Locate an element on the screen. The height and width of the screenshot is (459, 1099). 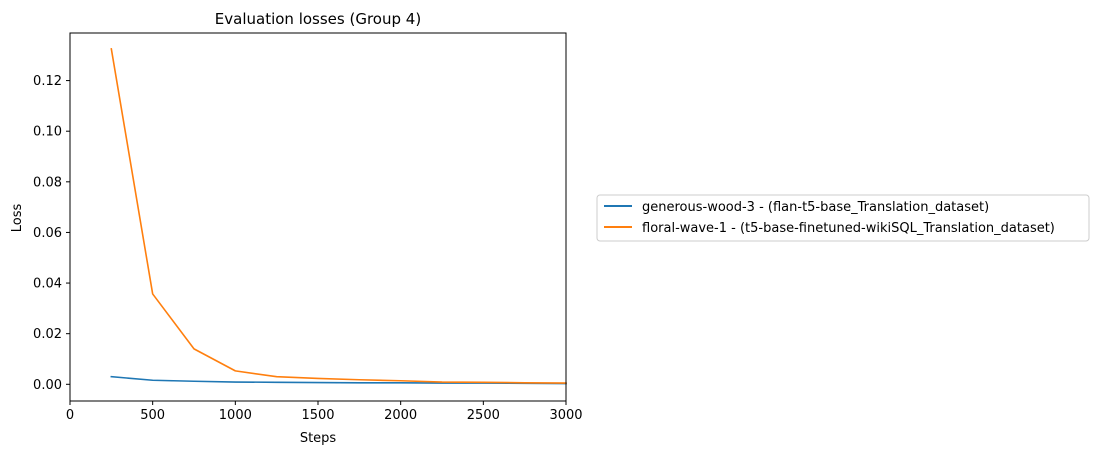
x-tick-label: 500 is located at coordinates (152, 415).